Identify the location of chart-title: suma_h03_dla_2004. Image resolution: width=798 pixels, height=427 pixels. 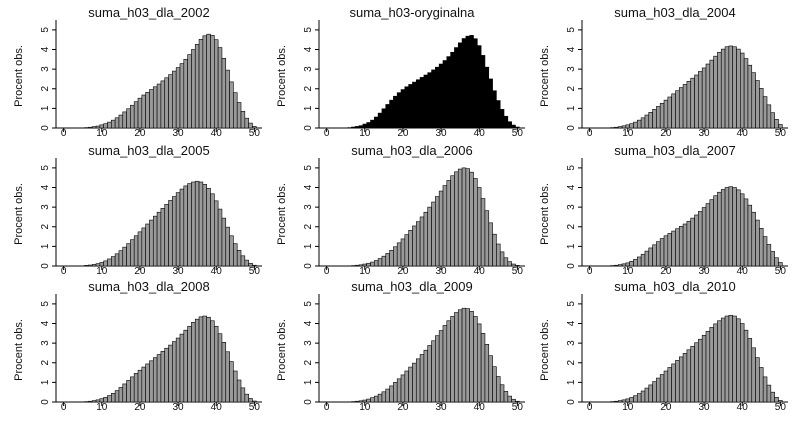
(674, 12).